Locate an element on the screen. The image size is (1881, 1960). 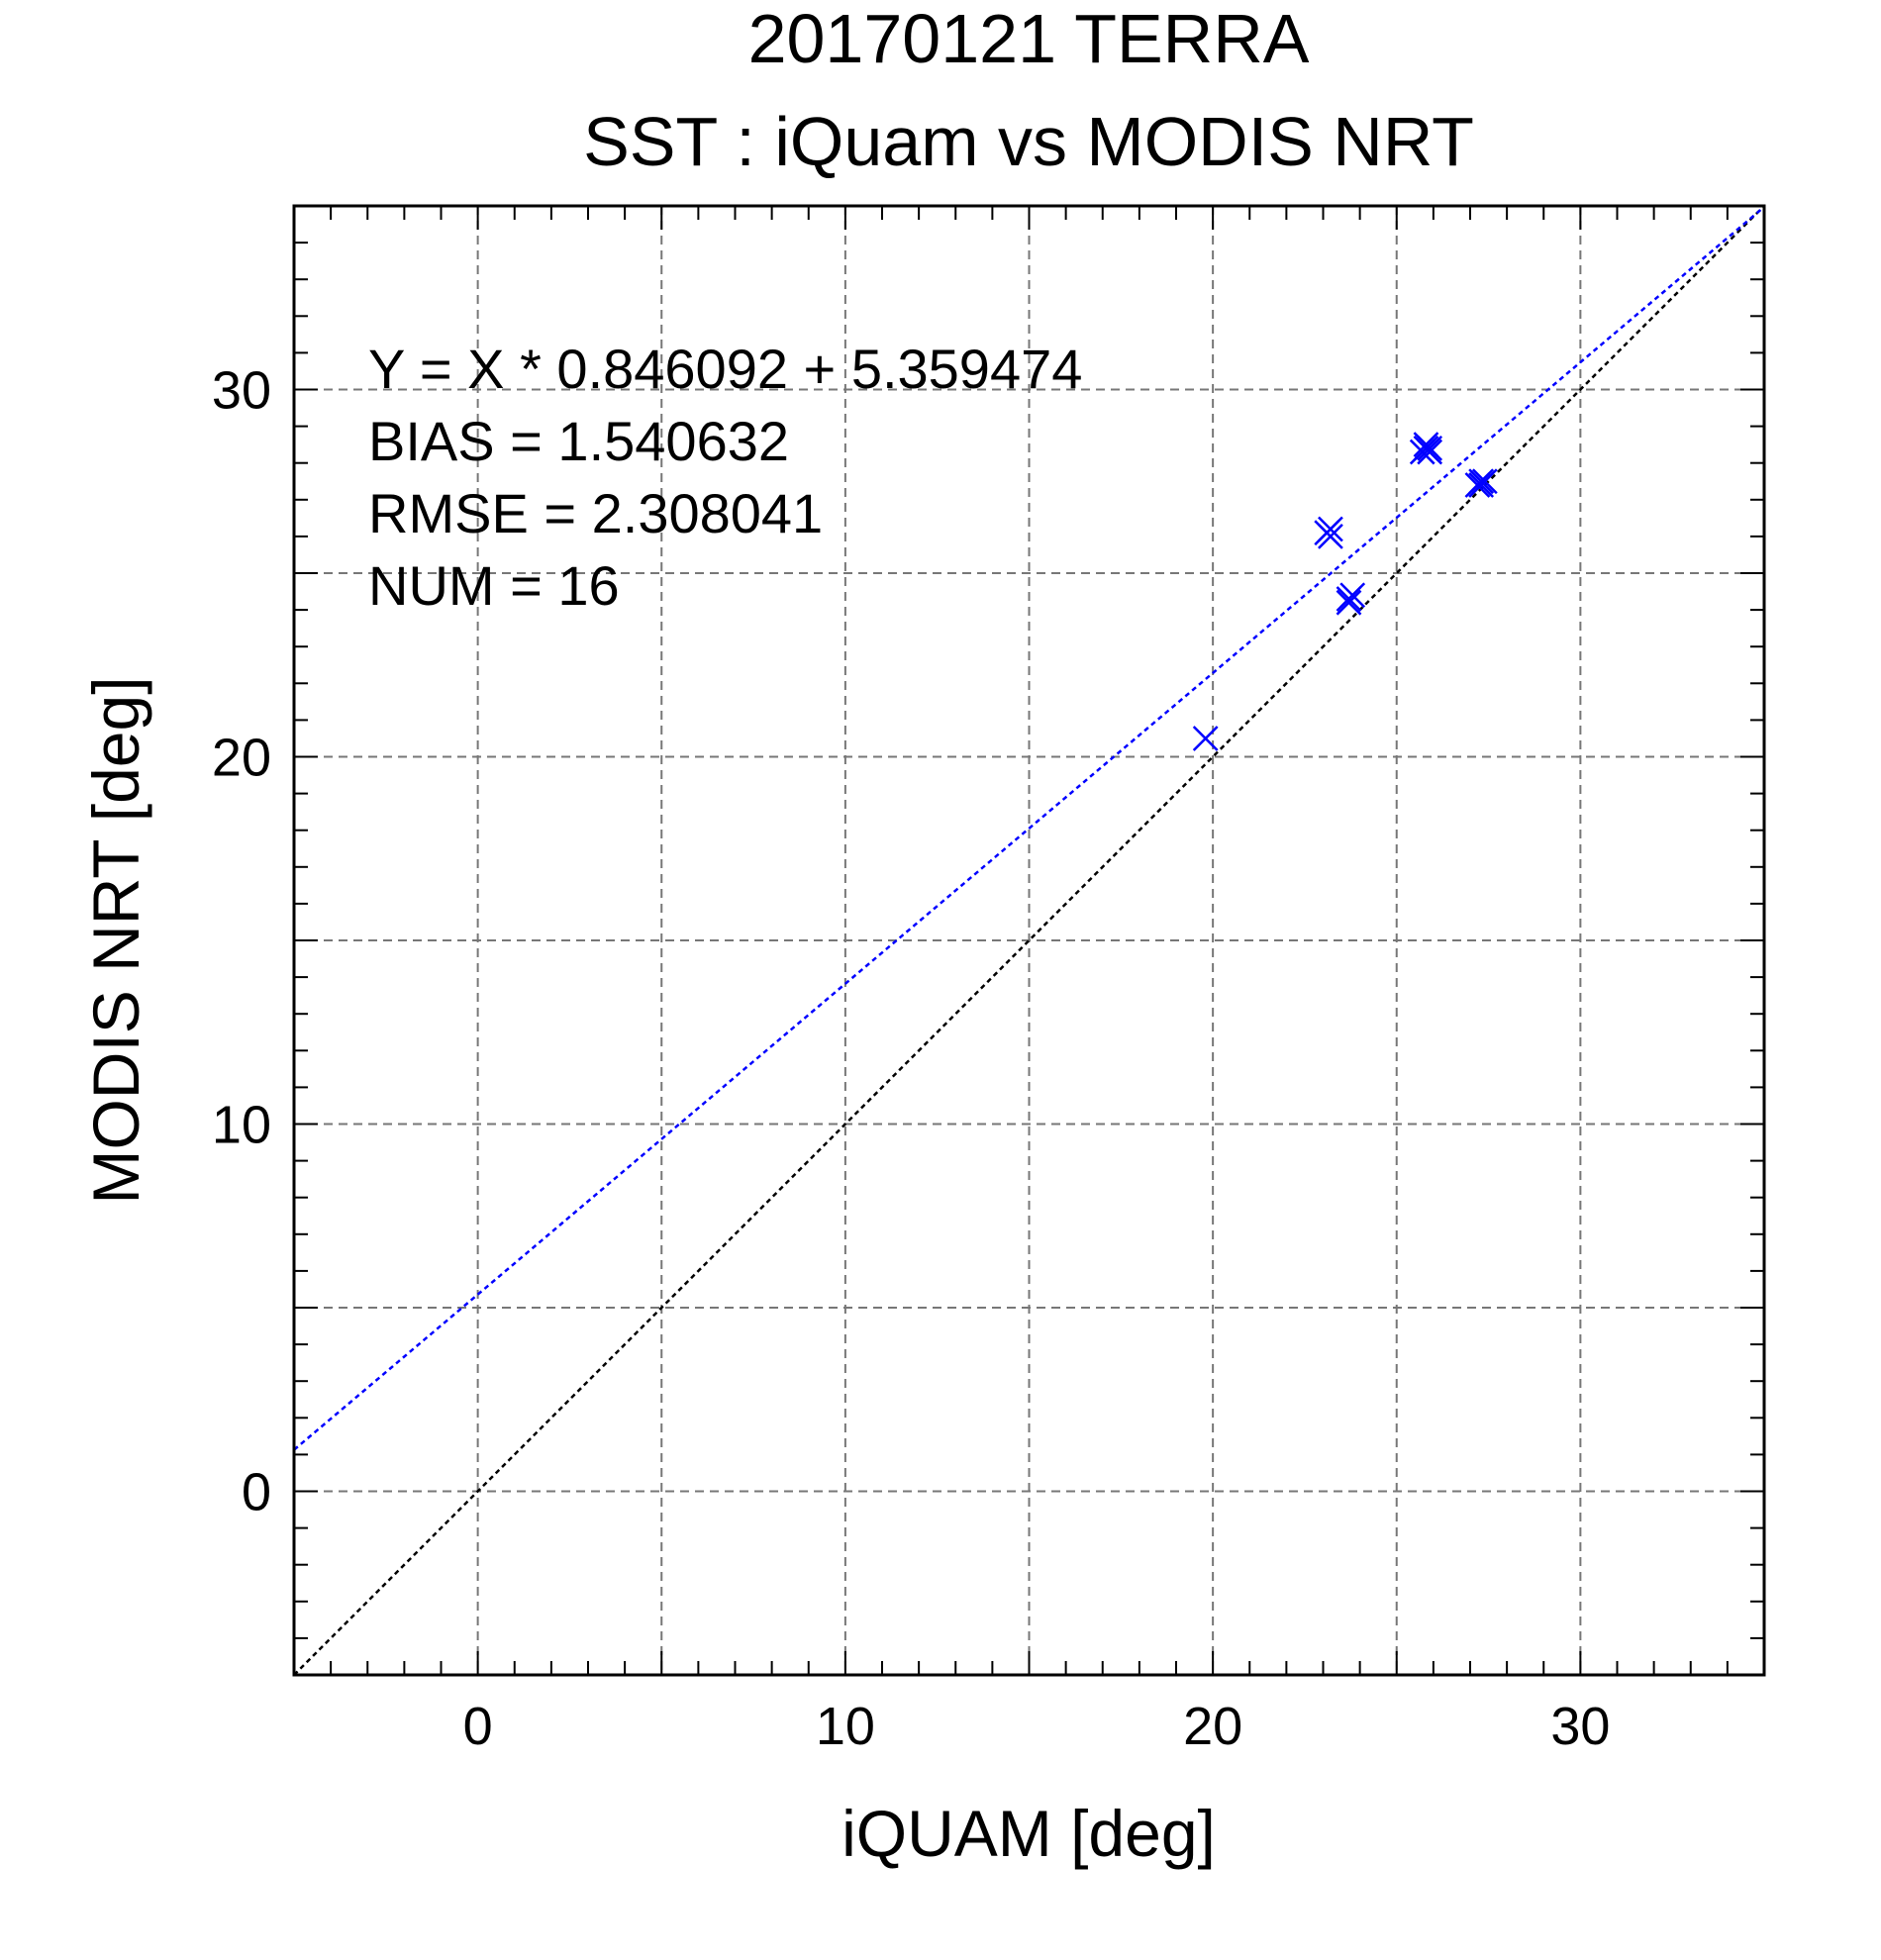
y-tick-label: 30 is located at coordinates (242, 391).